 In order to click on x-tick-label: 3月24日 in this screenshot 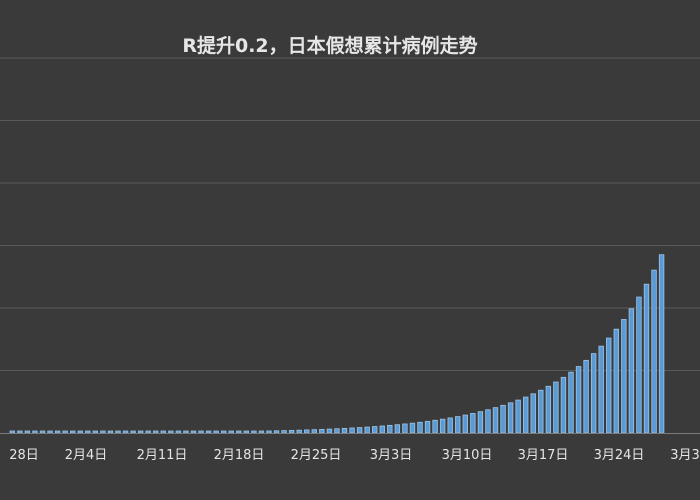, I will do `click(619, 455)`.